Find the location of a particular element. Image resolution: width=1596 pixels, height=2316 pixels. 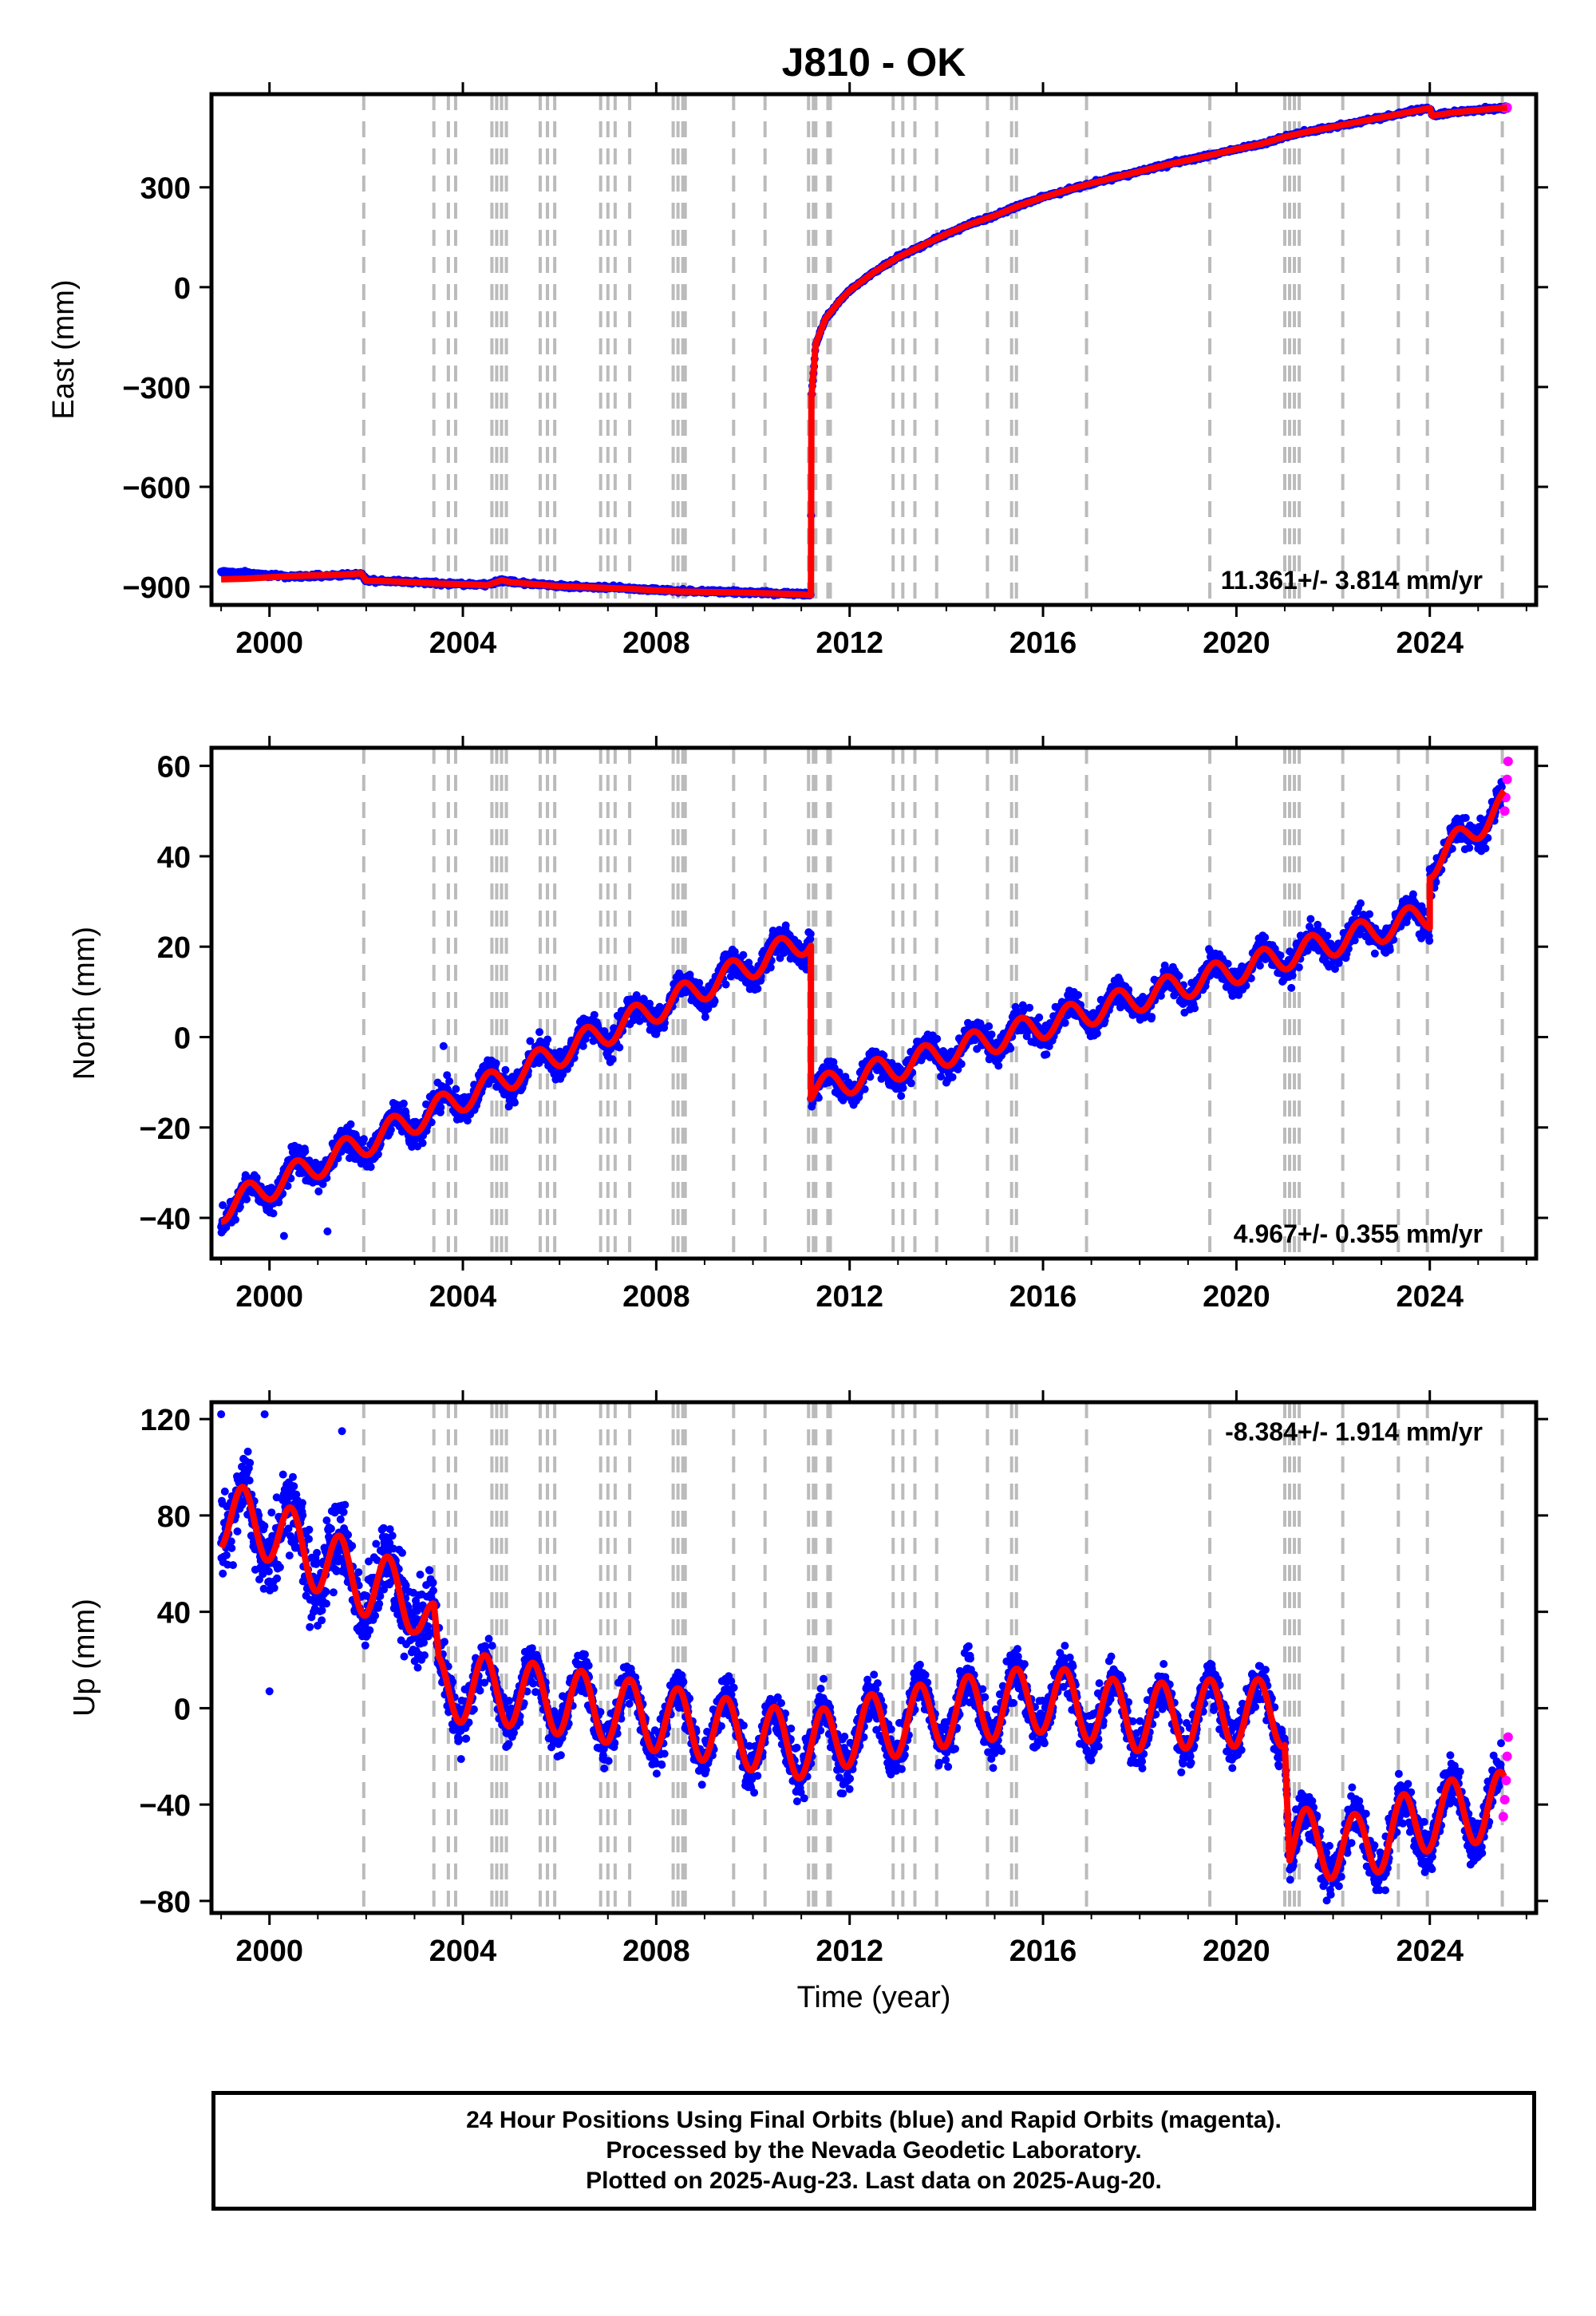

east-ytick-label: 0 is located at coordinates (182, 289).